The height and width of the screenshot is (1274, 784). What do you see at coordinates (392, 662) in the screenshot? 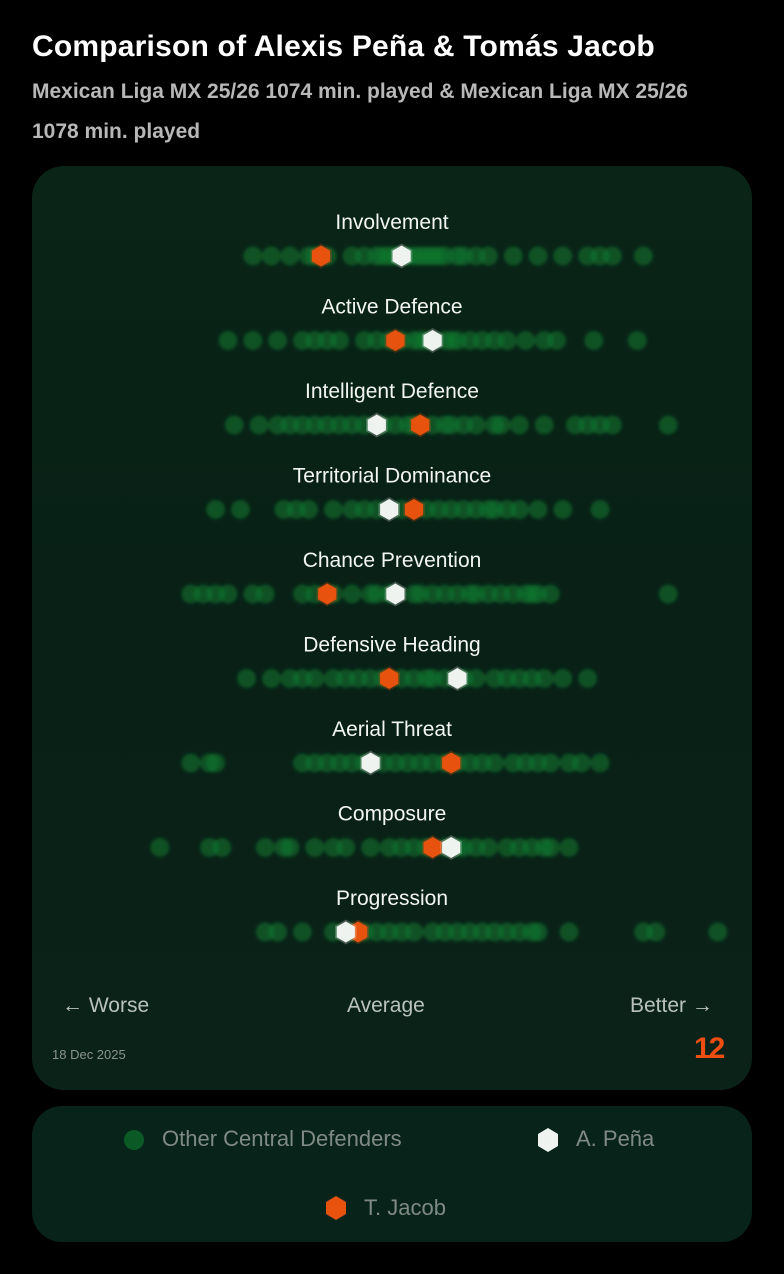
I see `metric-row: Defensive Heading` at bounding box center [392, 662].